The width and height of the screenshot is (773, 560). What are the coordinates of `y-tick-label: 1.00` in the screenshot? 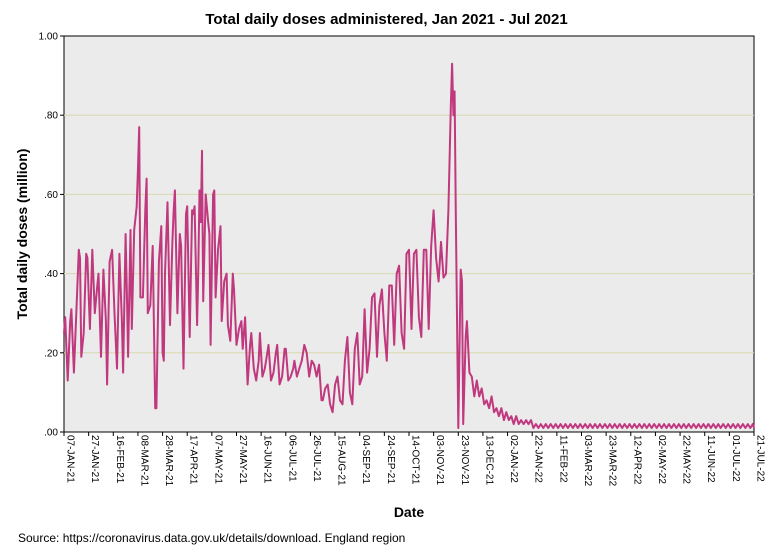 It's located at (49, 37).